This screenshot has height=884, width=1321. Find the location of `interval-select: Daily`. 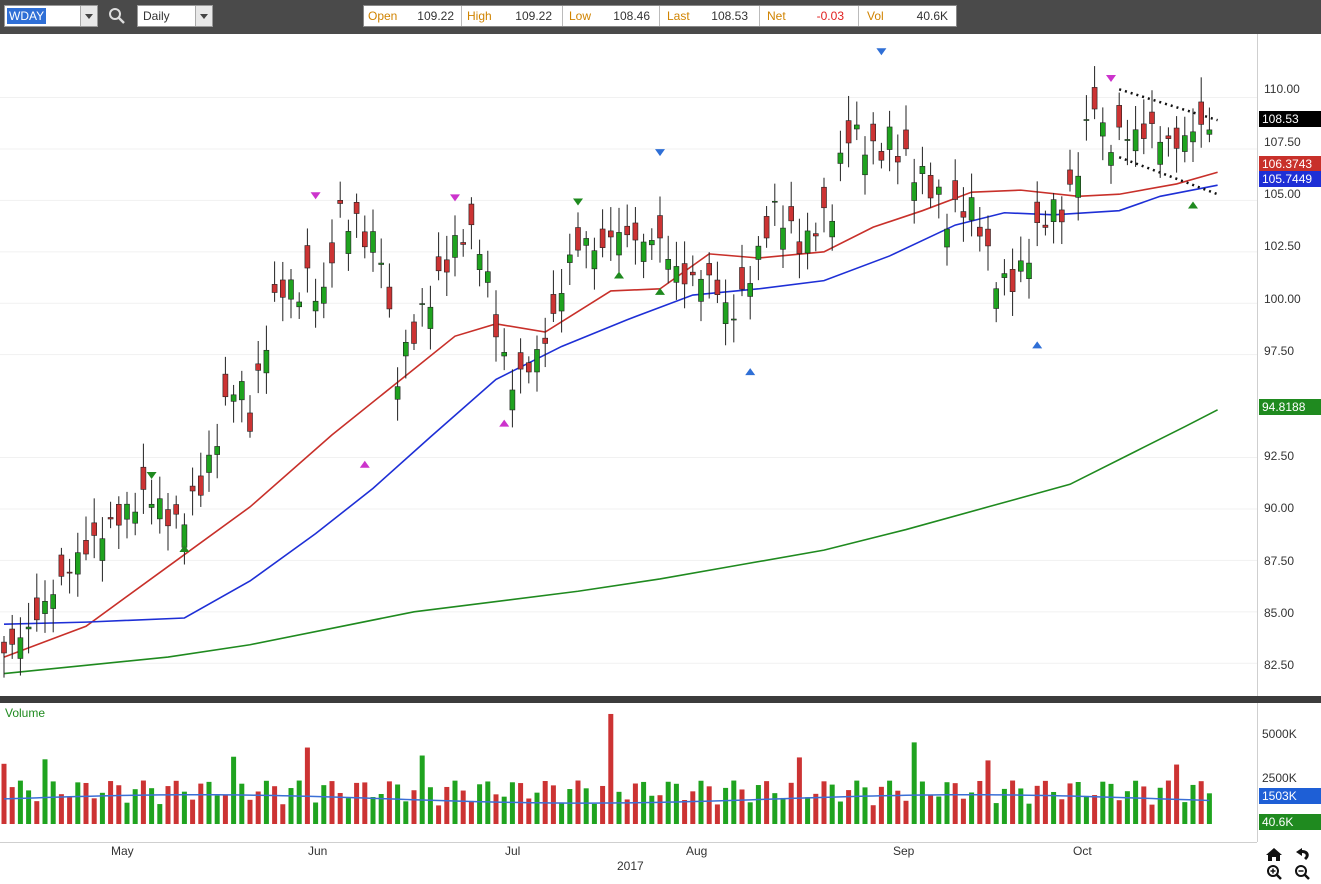

interval-select: Daily is located at coordinates (175, 16).